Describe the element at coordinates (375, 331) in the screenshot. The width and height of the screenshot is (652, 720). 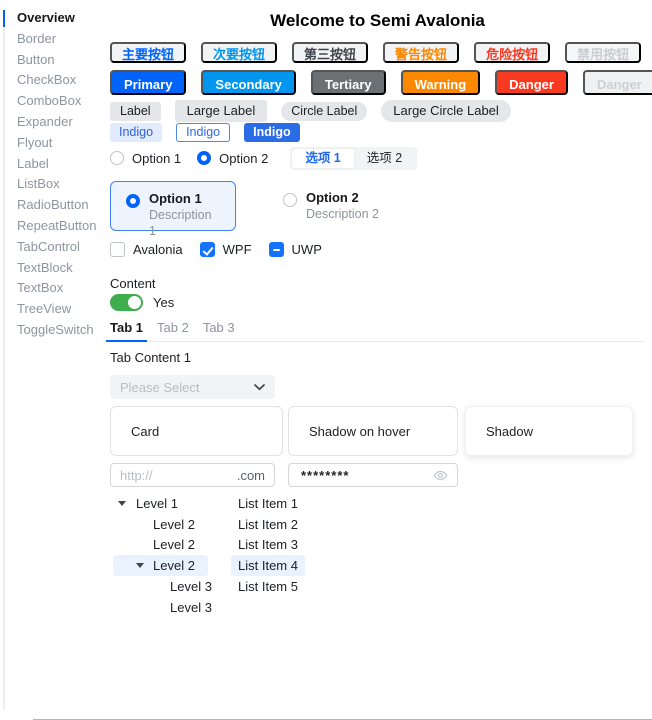
I see `tab-bar: Tab 1 Tab 2 Tab 3` at that location.